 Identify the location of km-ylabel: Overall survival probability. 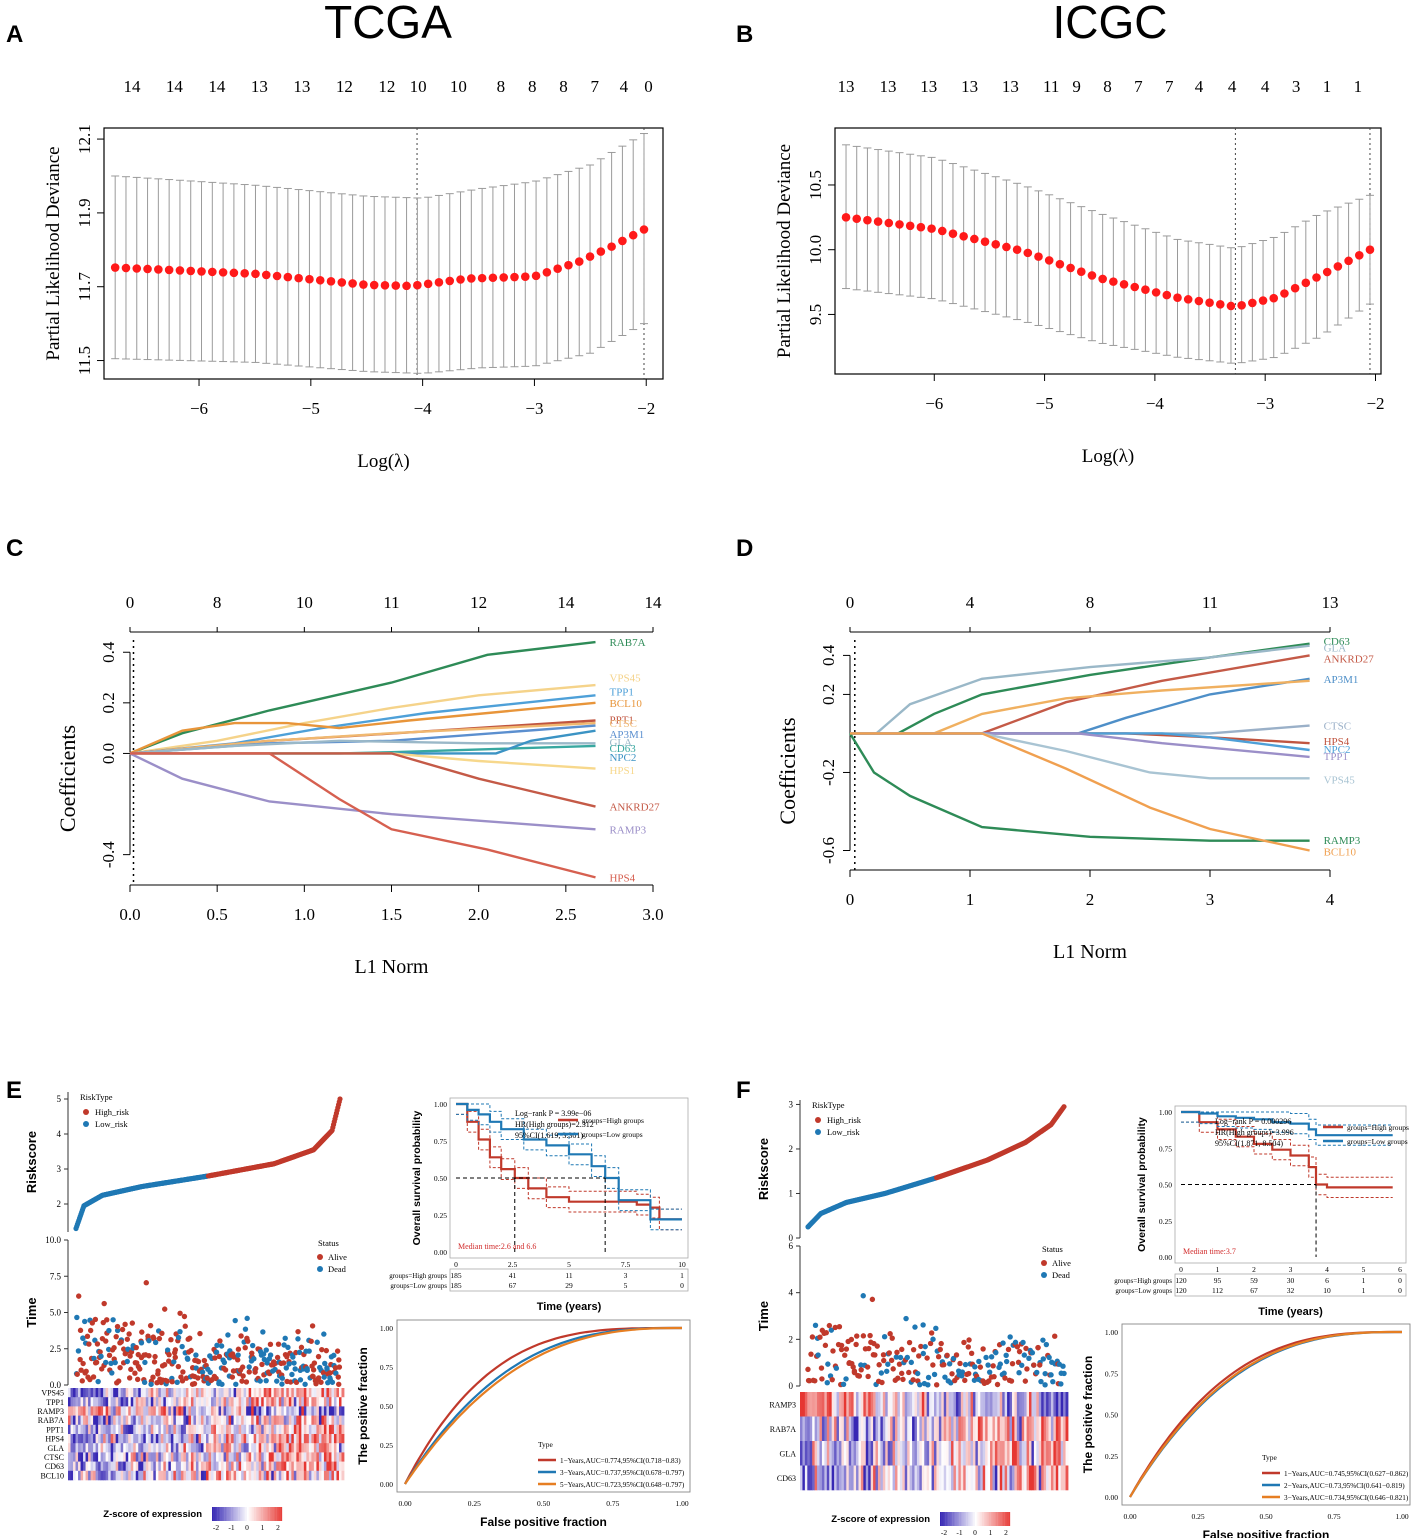
(417, 1177).